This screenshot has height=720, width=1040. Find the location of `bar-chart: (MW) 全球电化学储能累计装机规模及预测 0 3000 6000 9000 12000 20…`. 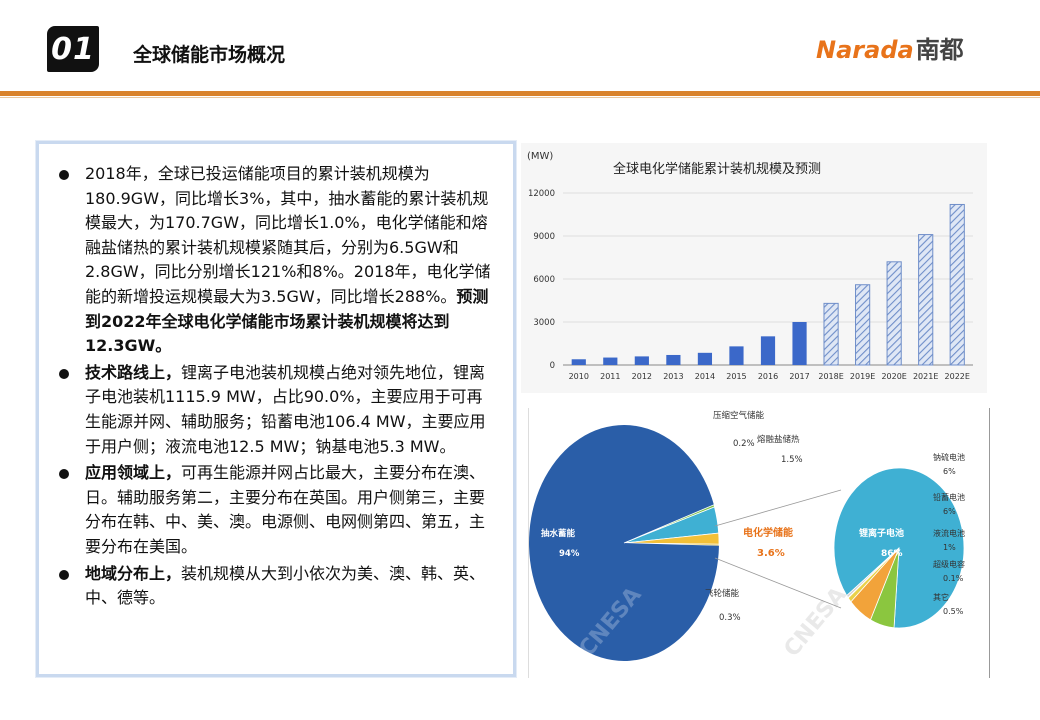

bar-chart: (MW) 全球电化学储能累计装机规模及预测 0 3000 6000 9000 12000 20… is located at coordinates (750, 266).